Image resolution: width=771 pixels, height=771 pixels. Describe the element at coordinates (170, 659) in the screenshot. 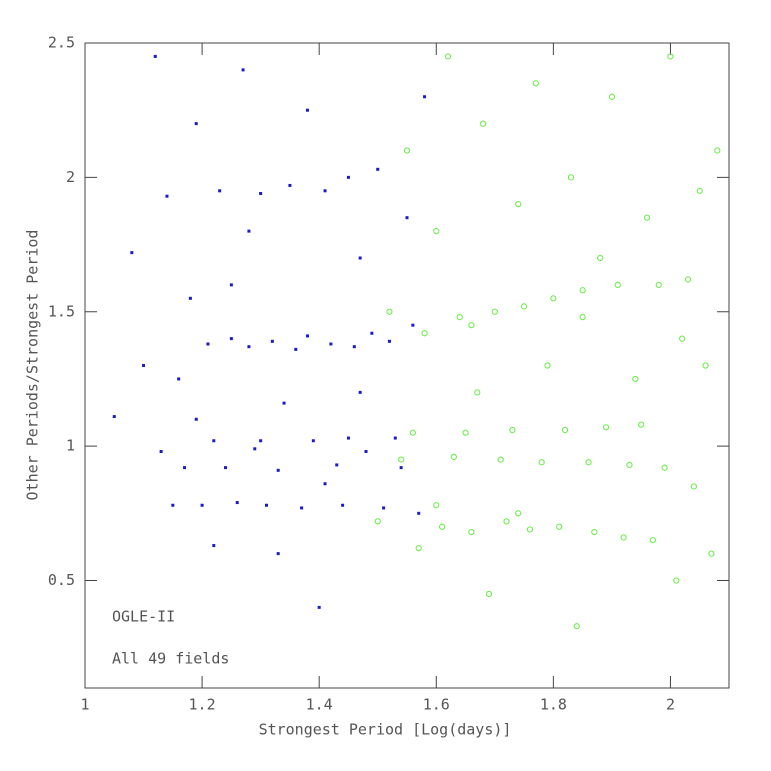

I see `annotation: All 49 fields` at that location.